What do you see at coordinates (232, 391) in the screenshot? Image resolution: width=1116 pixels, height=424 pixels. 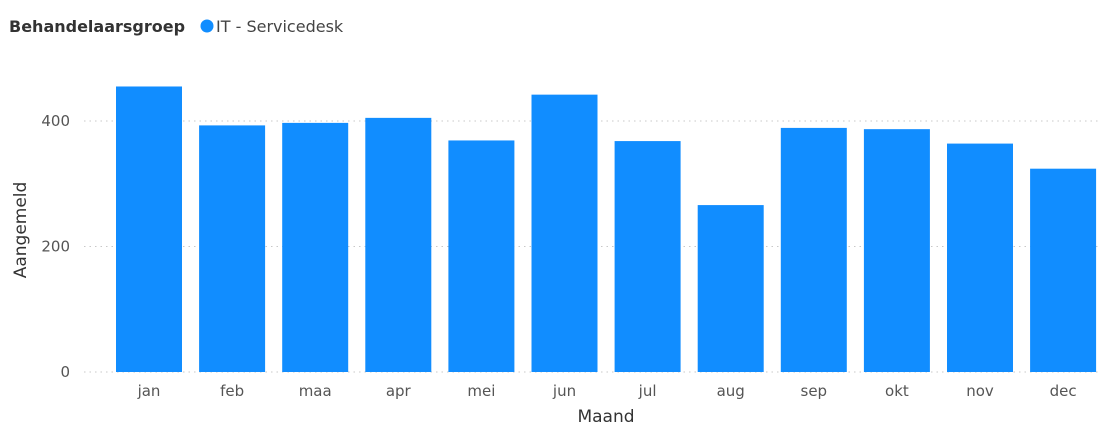 I see `x-tick-label-feb: feb` at bounding box center [232, 391].